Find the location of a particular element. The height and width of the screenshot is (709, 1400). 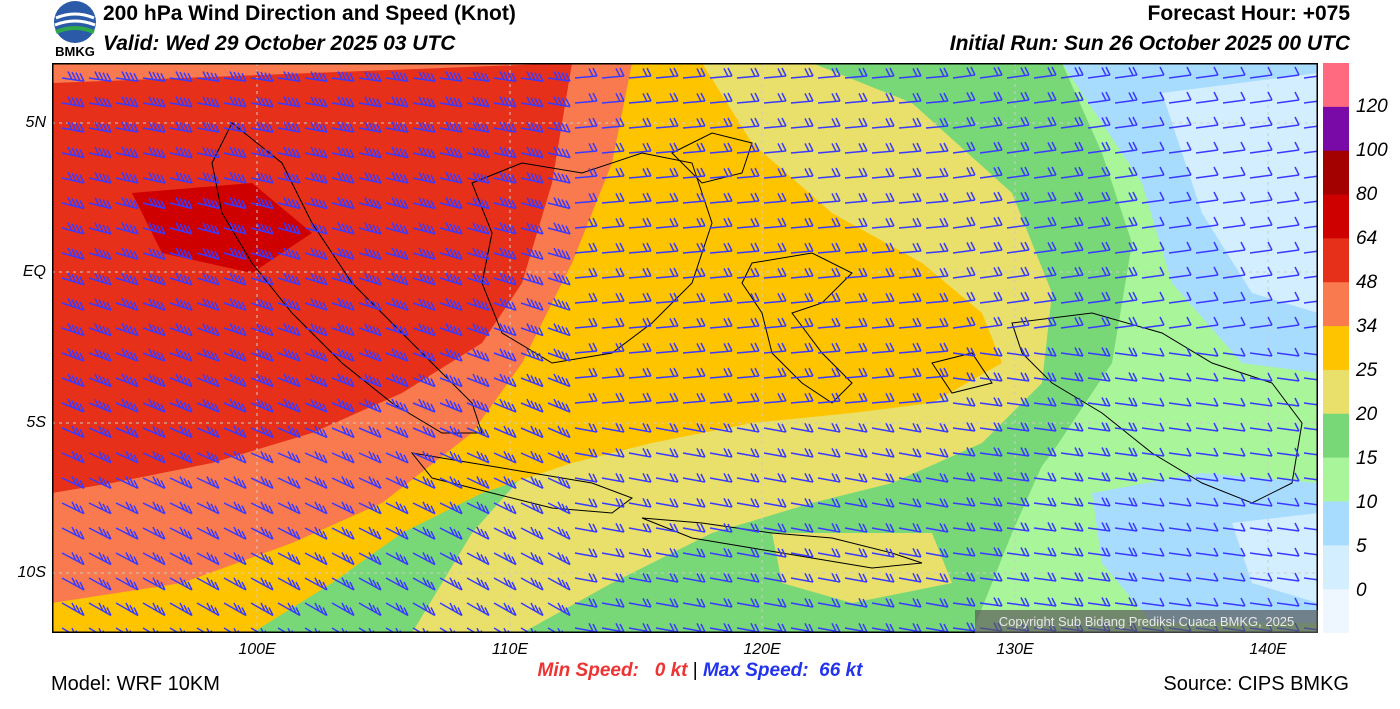

lat-label-eq: EQ is located at coordinates (34, 271).